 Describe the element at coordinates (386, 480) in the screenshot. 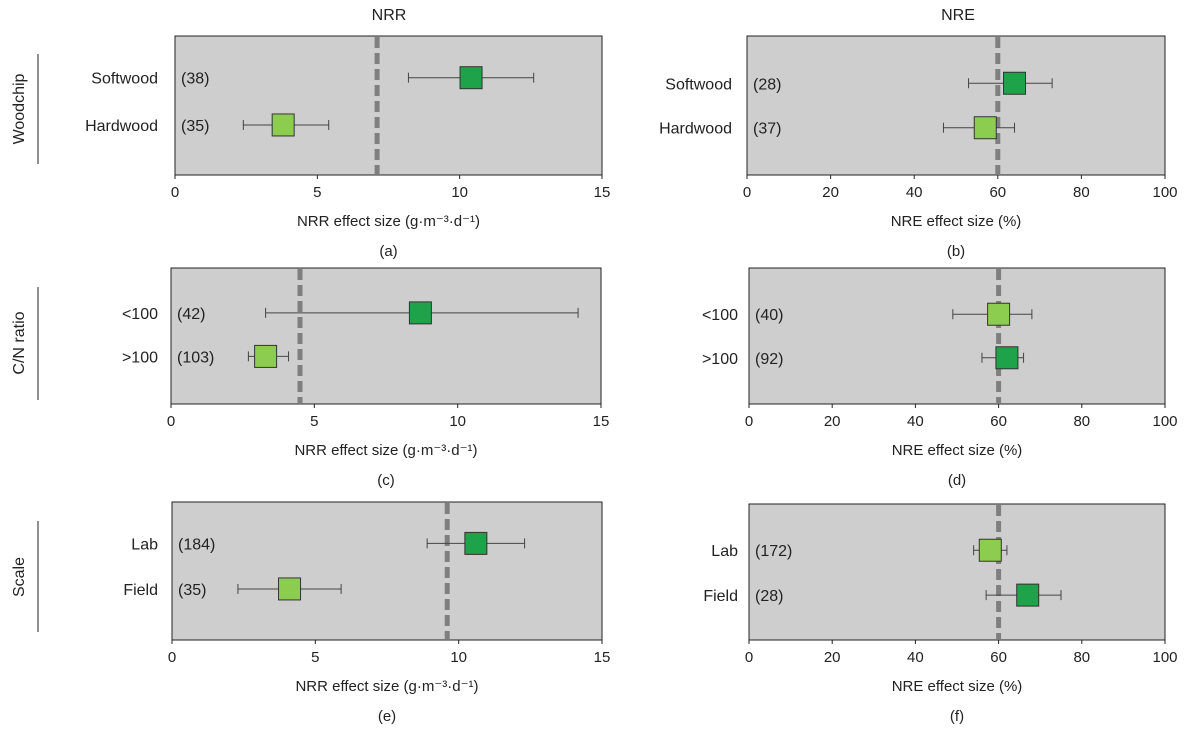

I see `panel-label: (c)` at that location.